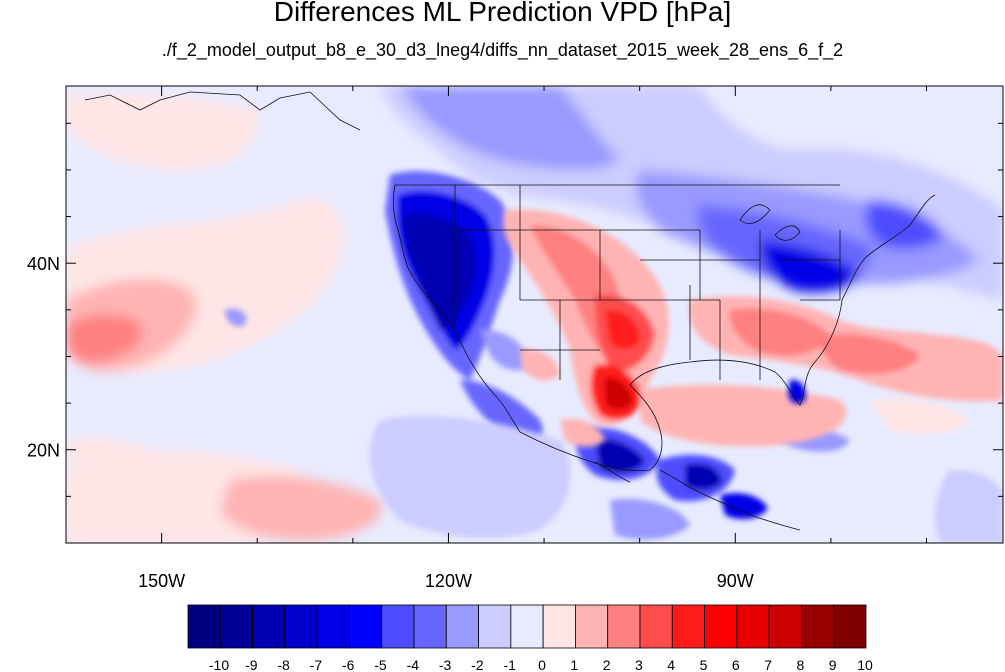 This screenshot has height=672, width=1005. I want to click on alaska-coastline, so click(222, 111).